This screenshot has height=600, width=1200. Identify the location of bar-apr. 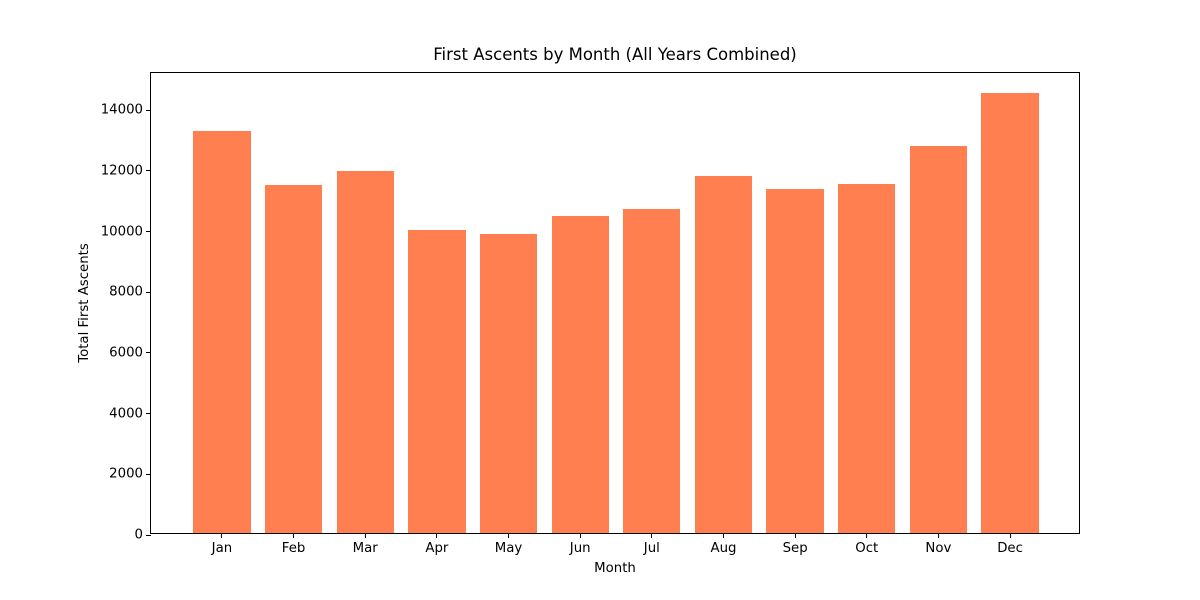
(437, 381).